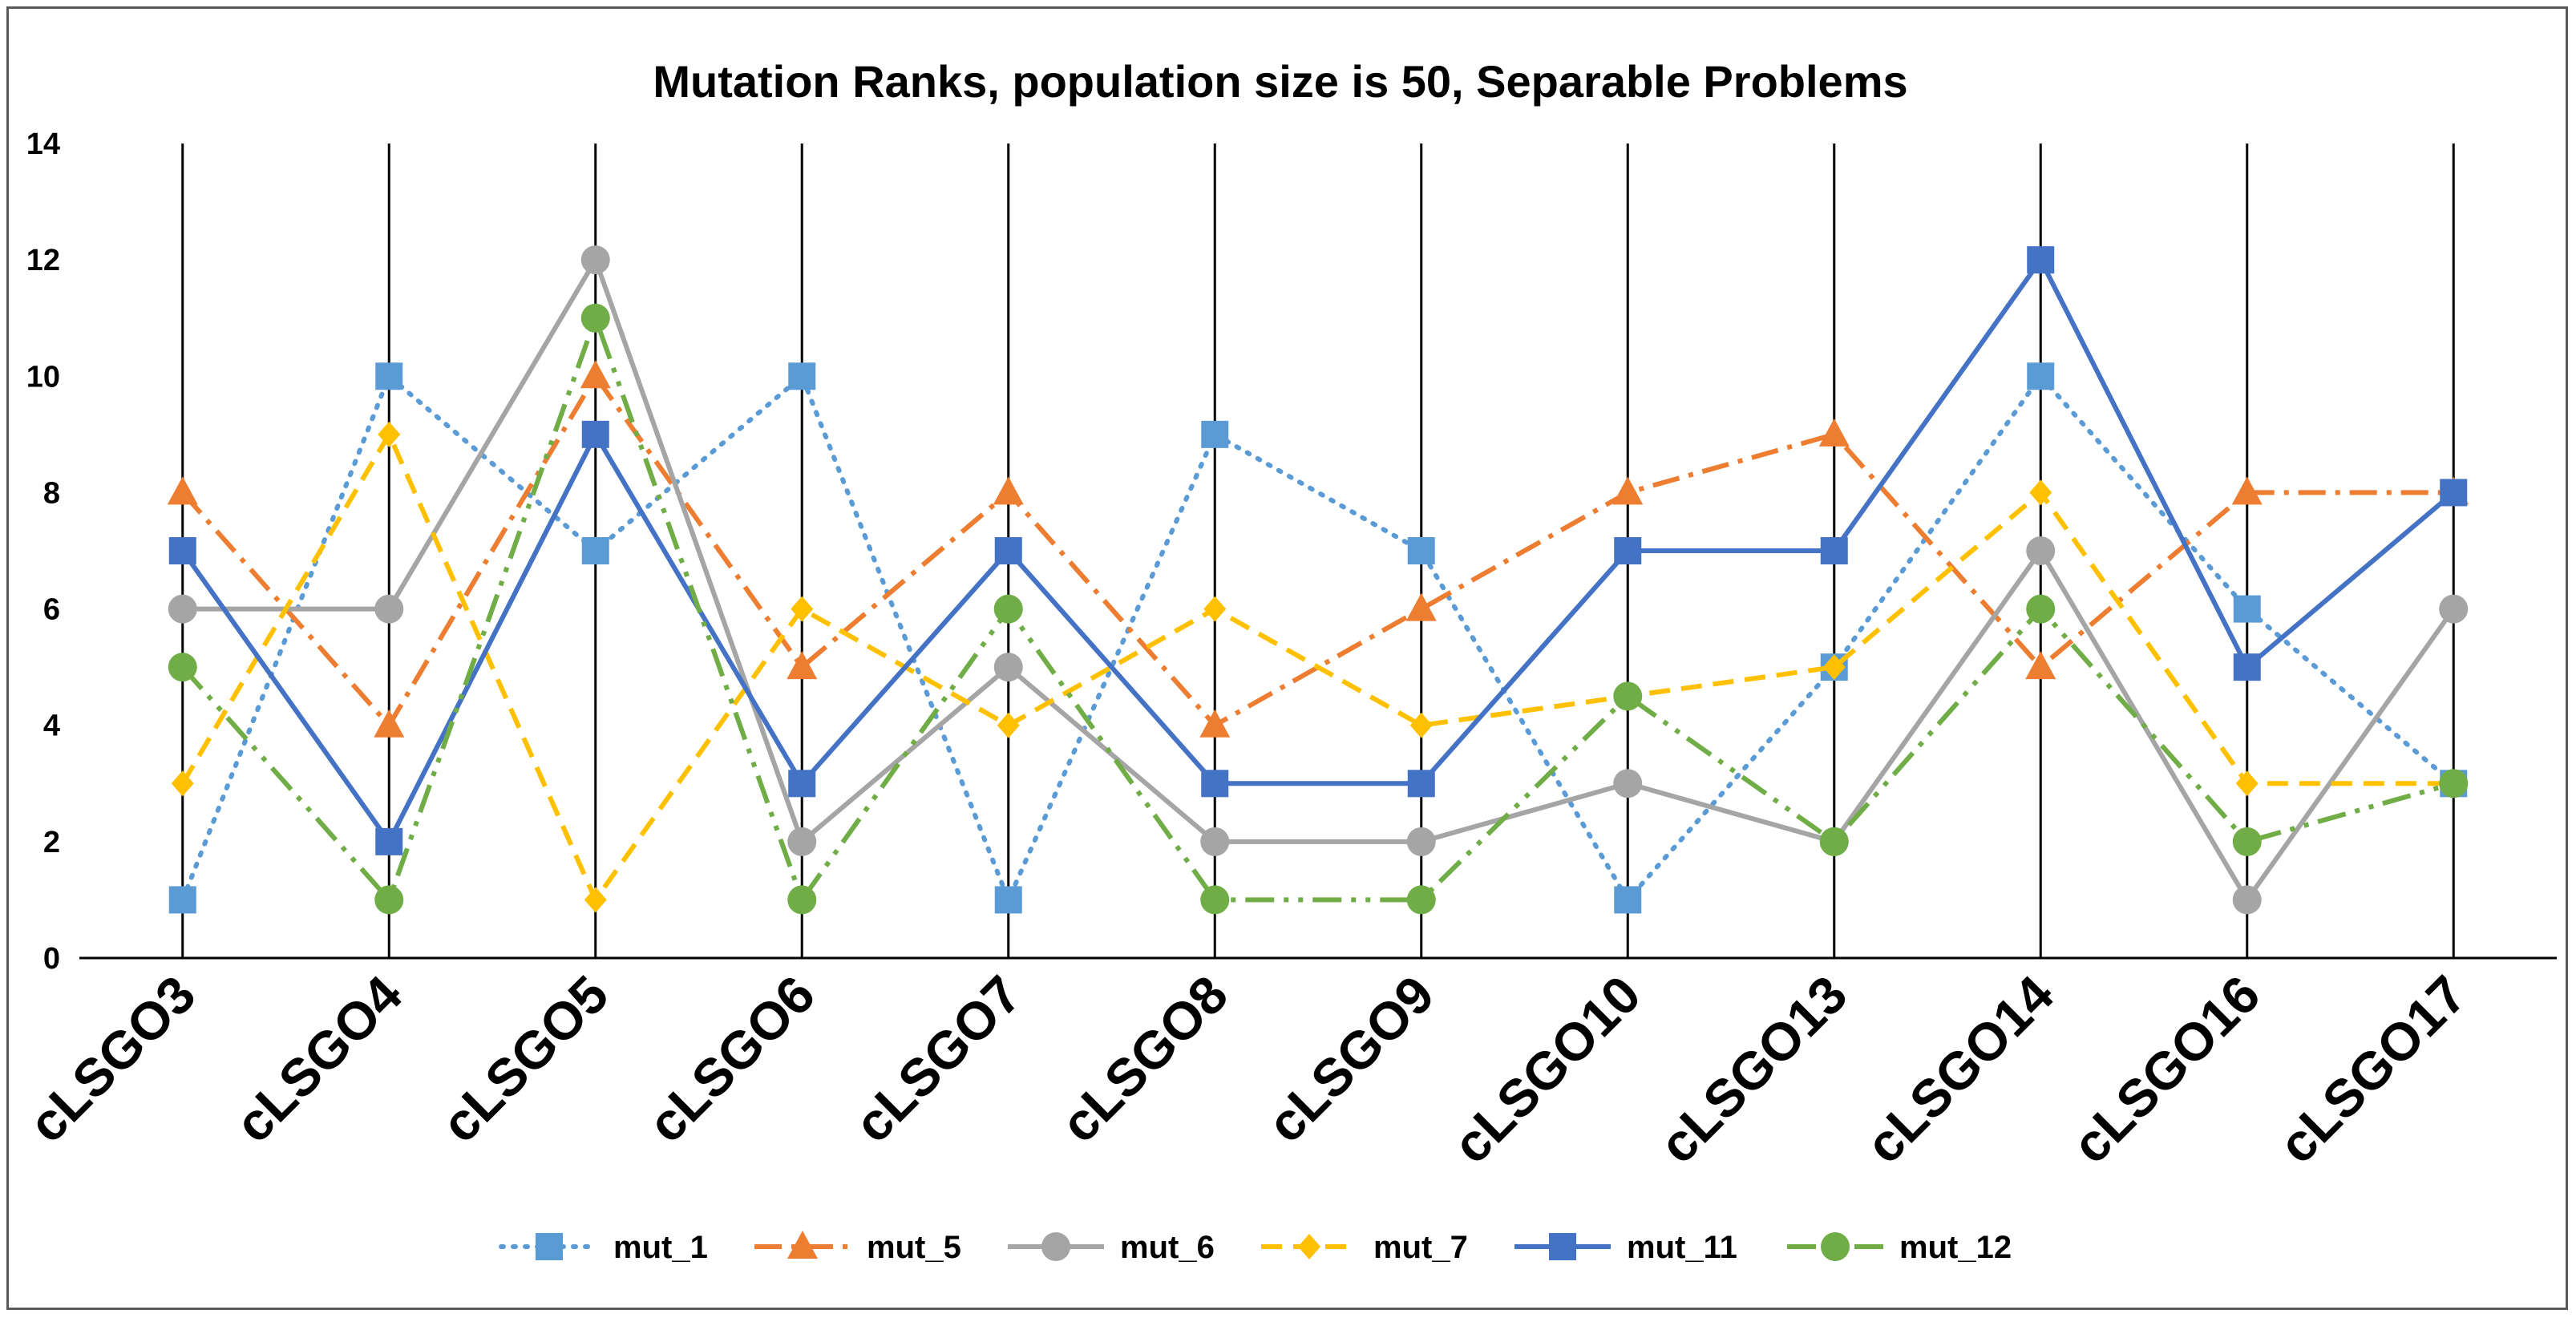 The height and width of the screenshot is (1318, 2576). I want to click on point-mut_12-cLSGO16, so click(2247, 841).